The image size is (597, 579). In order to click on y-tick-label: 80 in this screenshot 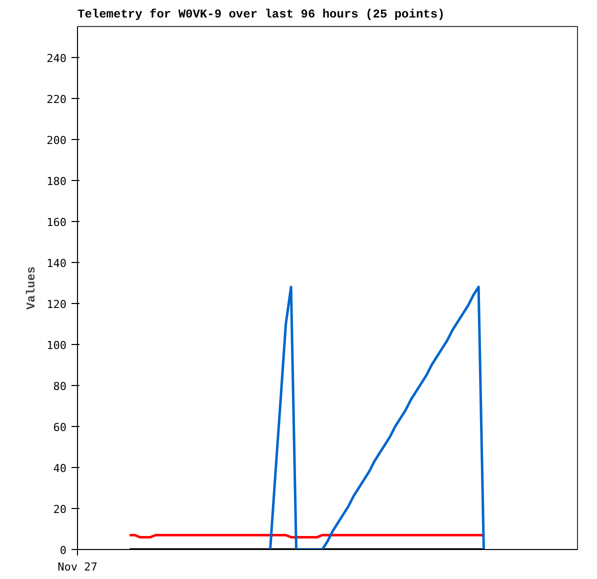, I will do `click(60, 386)`.